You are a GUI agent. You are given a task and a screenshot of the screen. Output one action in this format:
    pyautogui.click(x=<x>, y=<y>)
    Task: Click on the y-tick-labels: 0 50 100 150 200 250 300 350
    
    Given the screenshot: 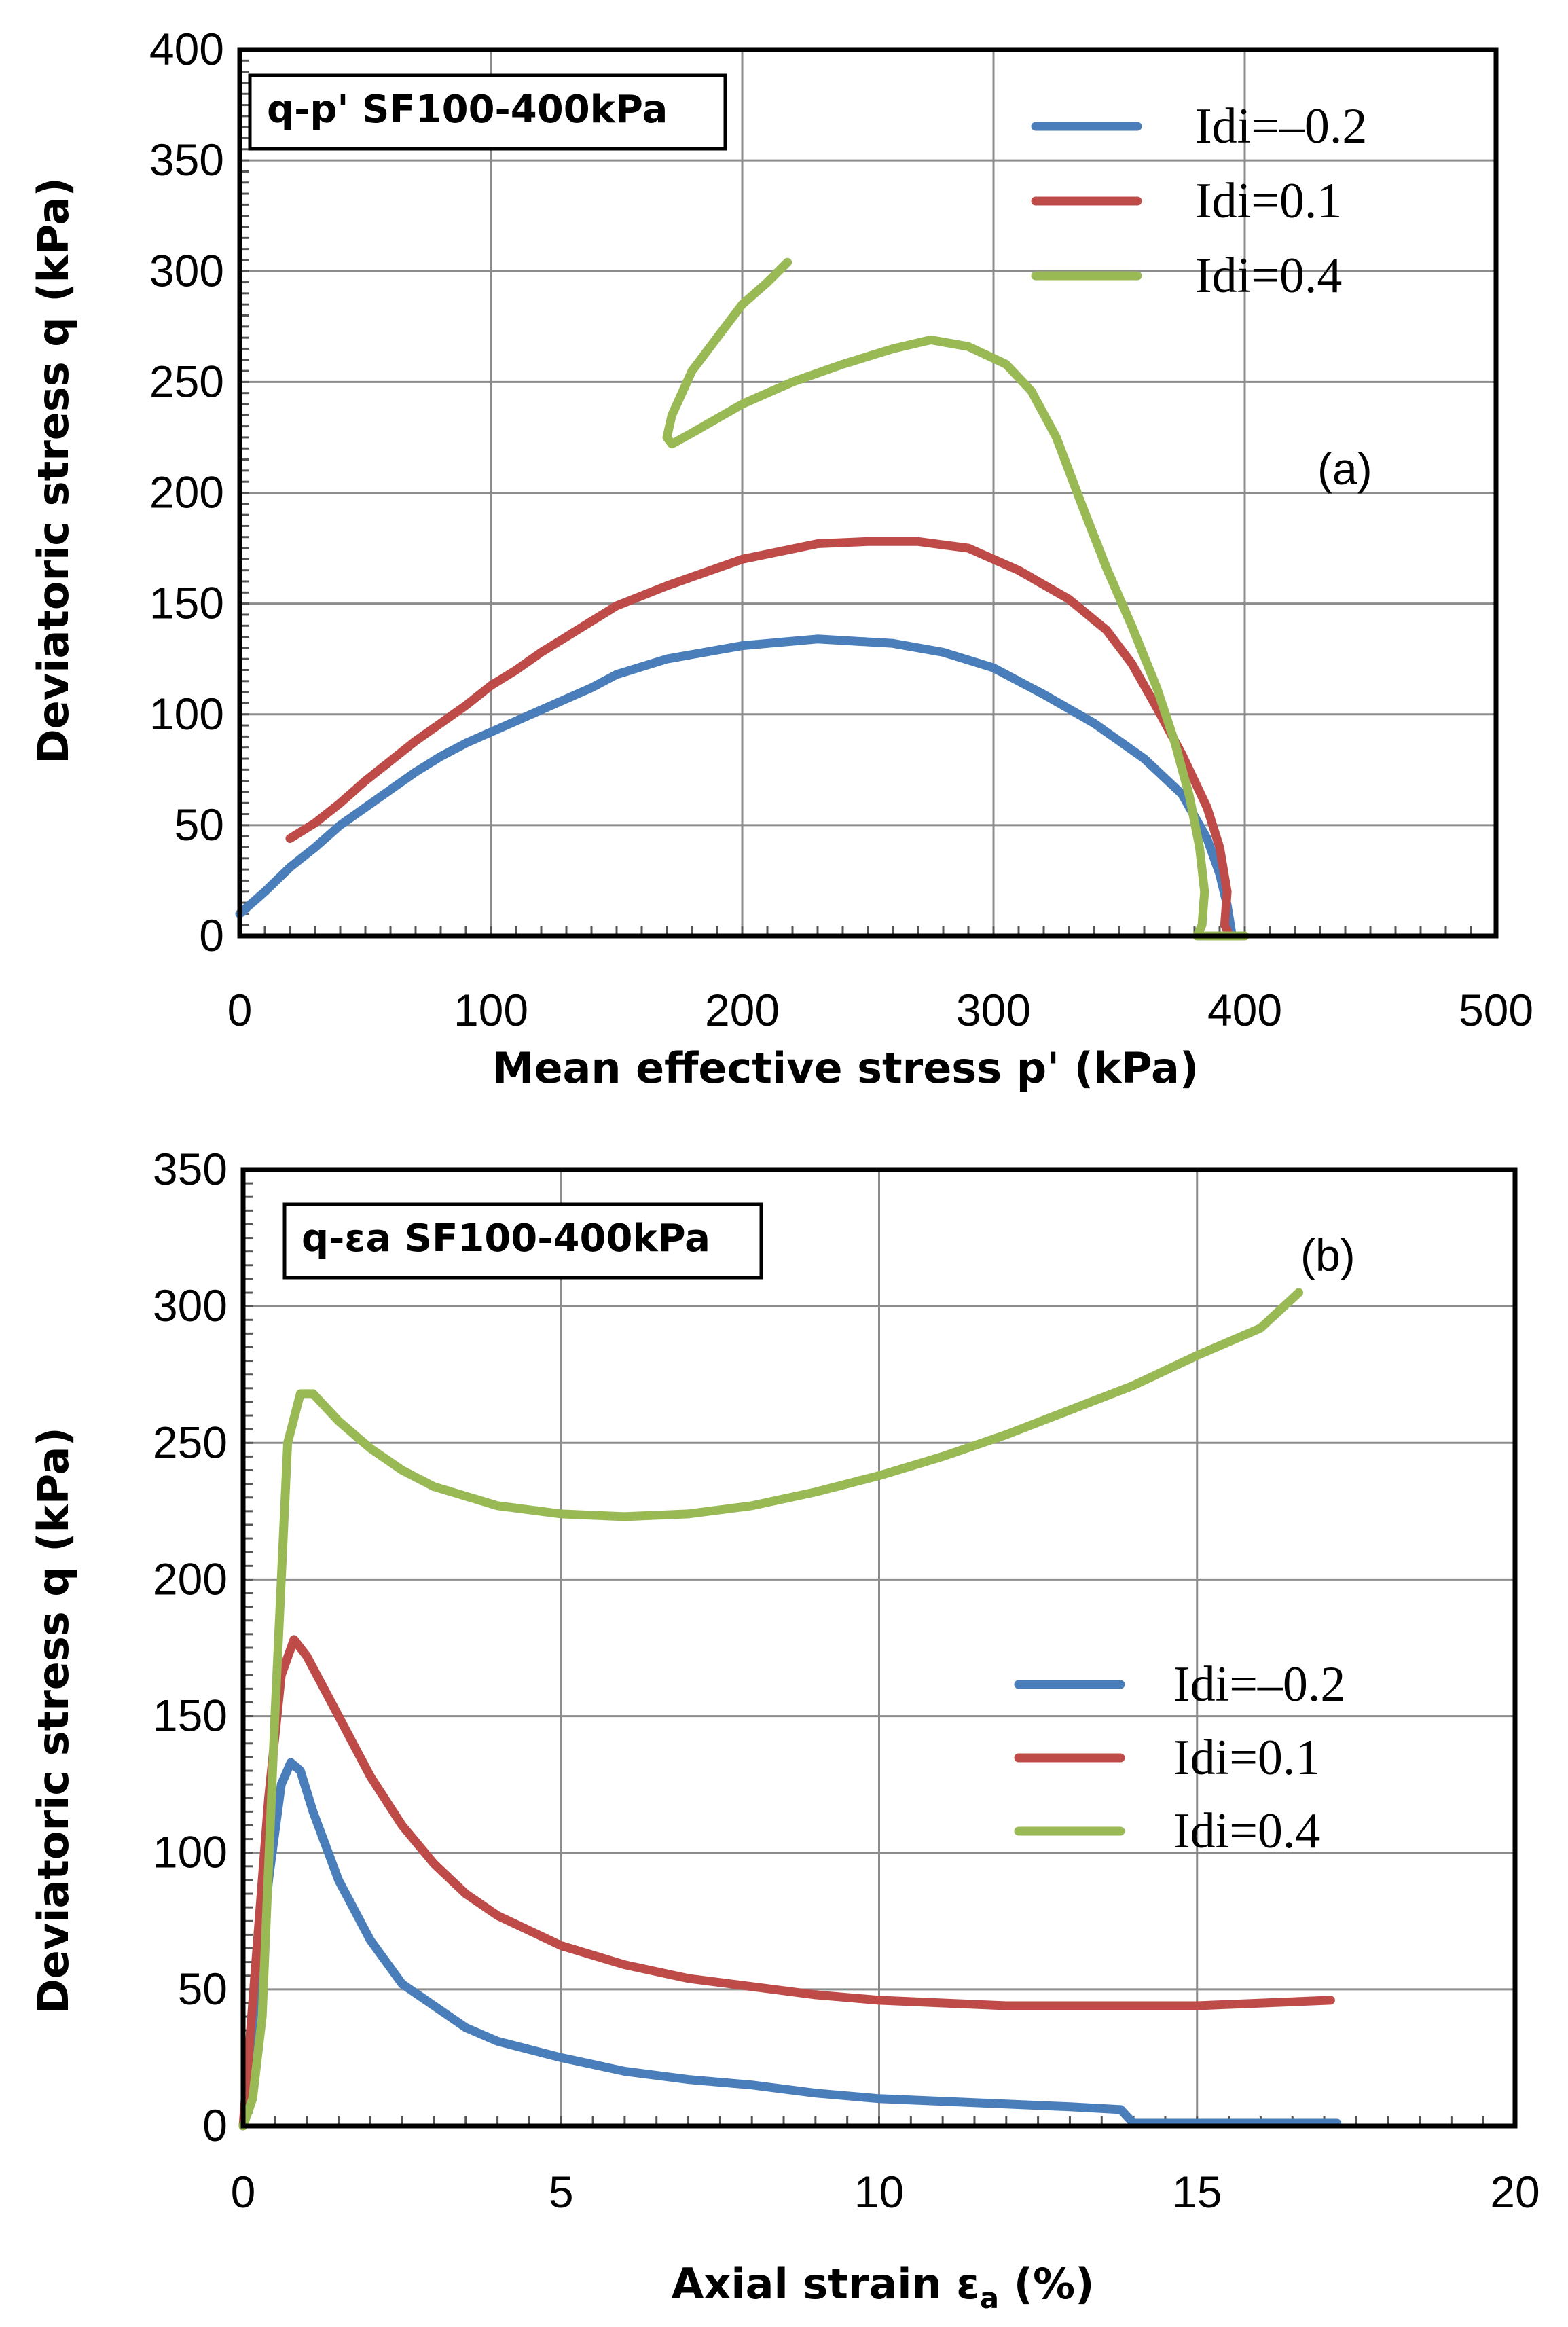 What is the action you would take?
    pyautogui.click(x=190, y=1647)
    